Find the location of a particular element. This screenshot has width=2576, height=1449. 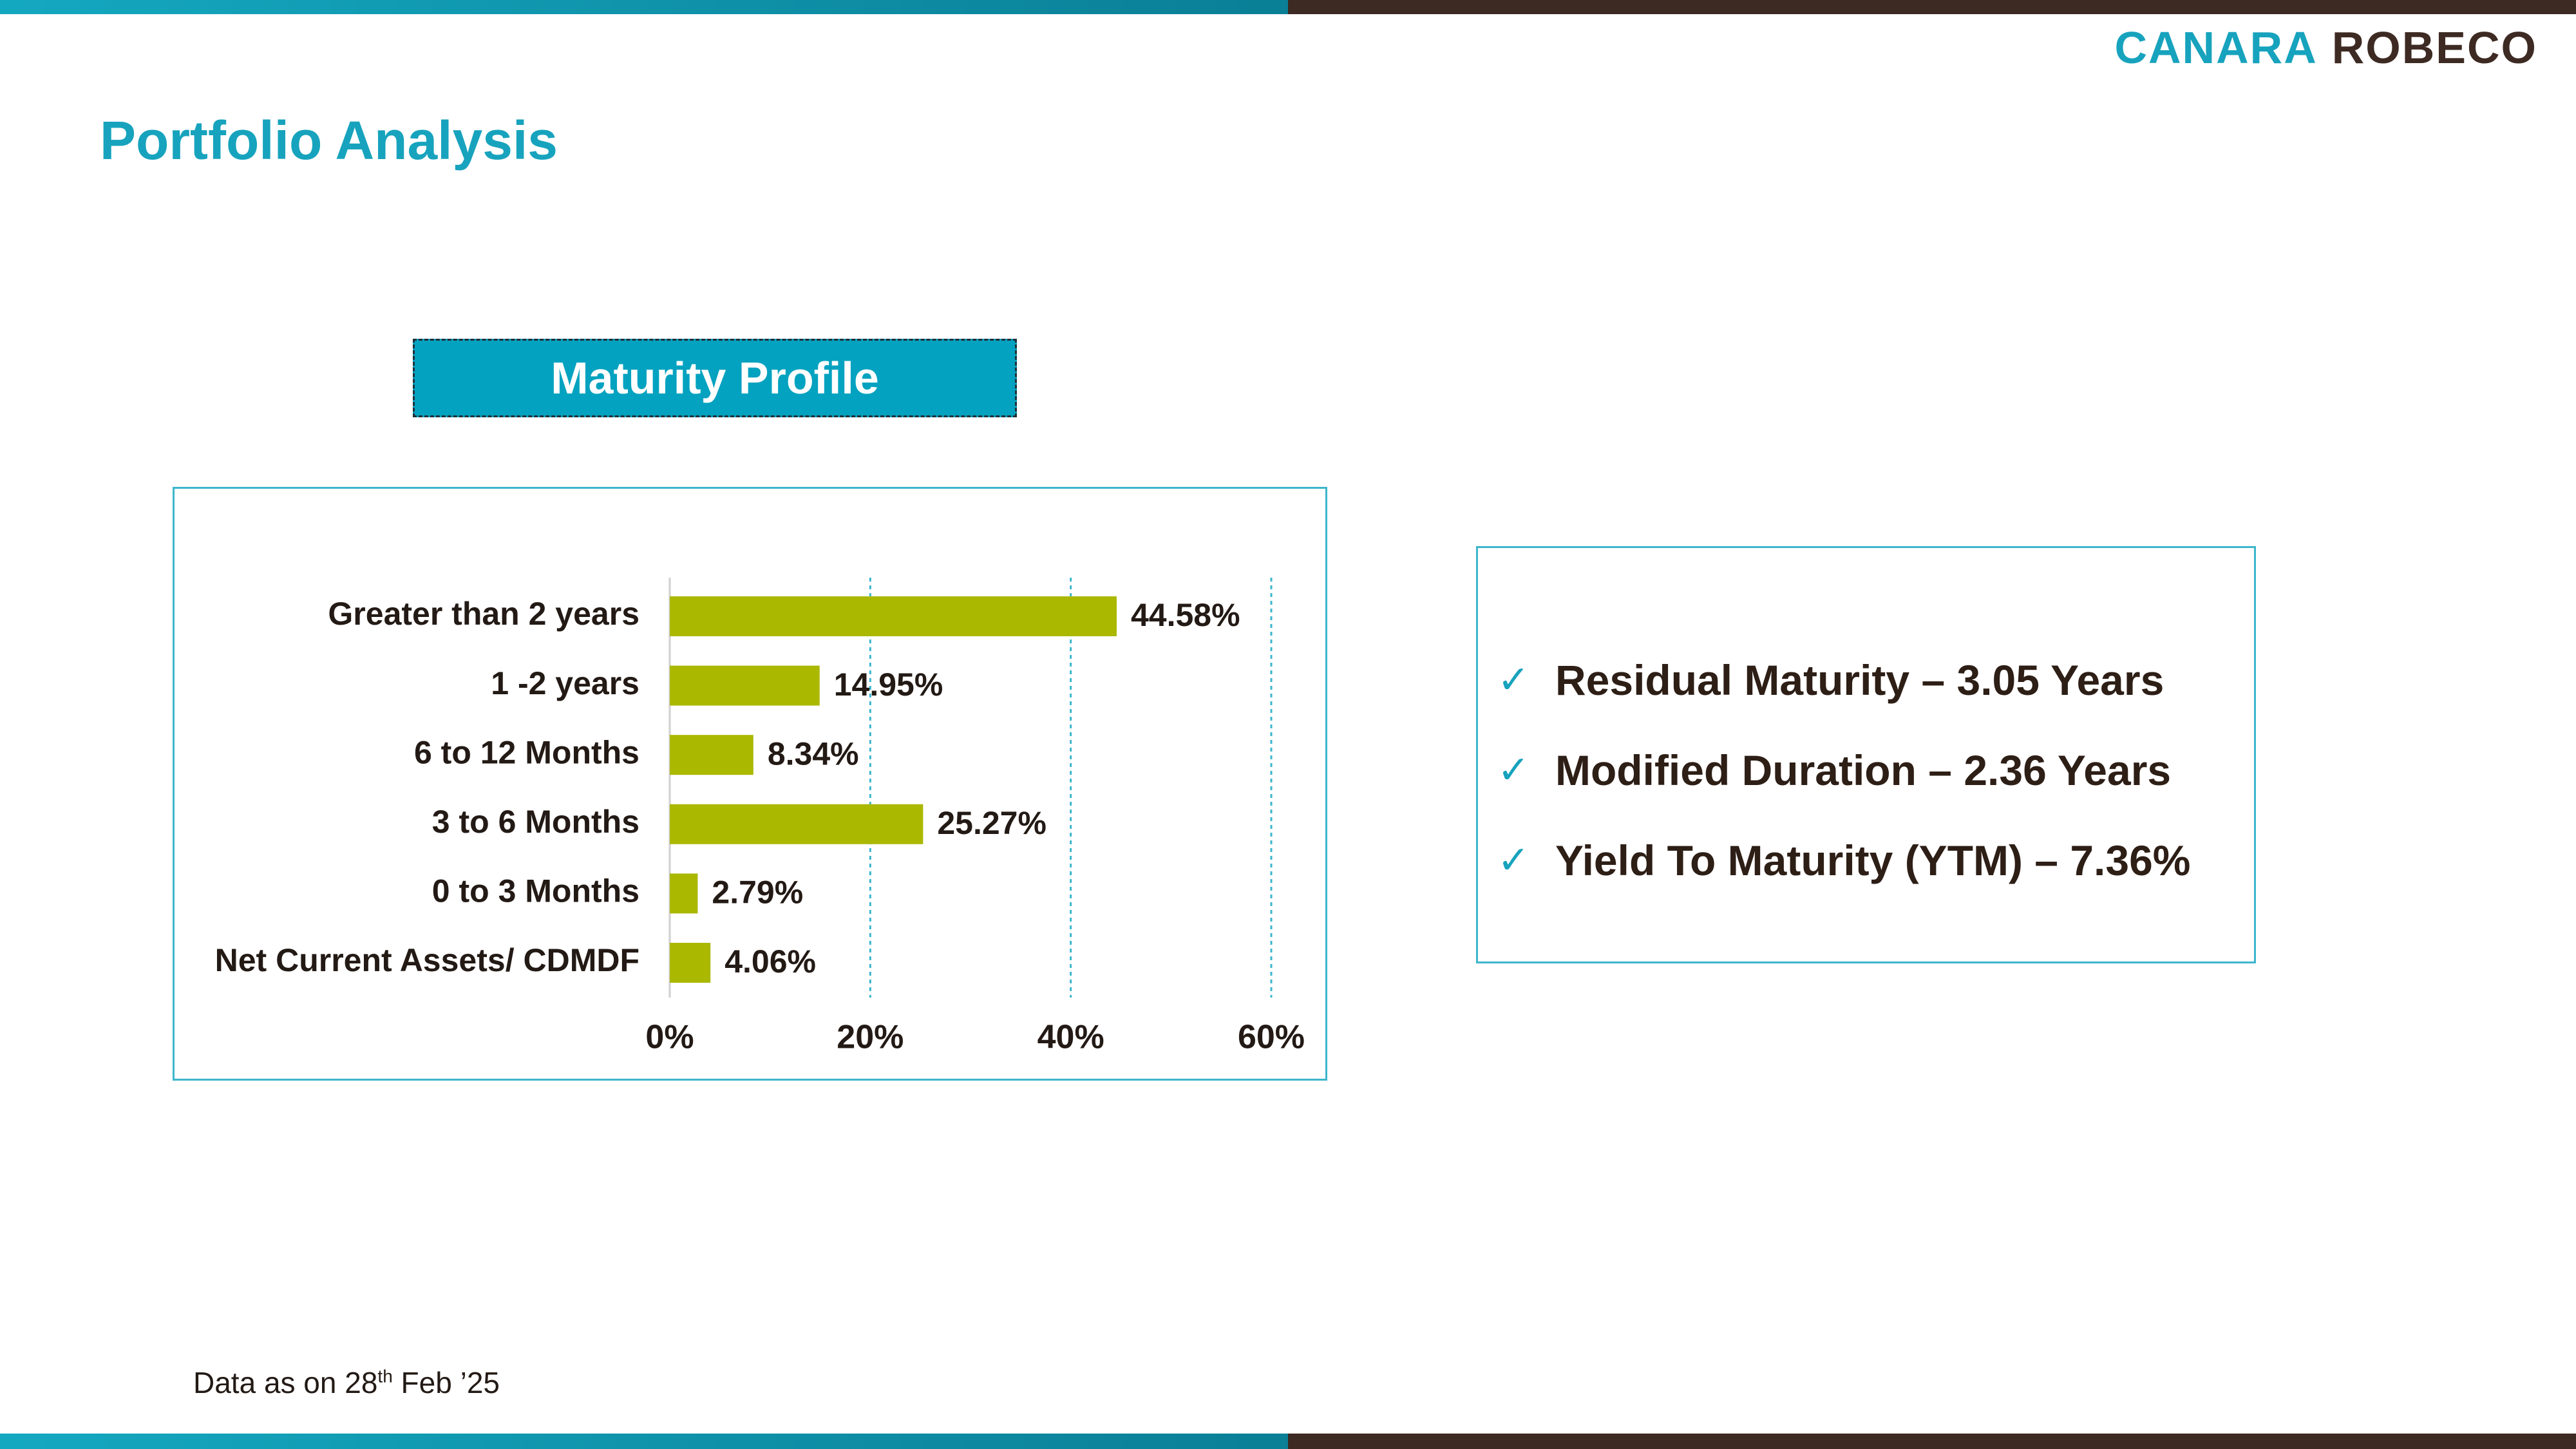

value-label: 44.58% is located at coordinates (1186, 615).